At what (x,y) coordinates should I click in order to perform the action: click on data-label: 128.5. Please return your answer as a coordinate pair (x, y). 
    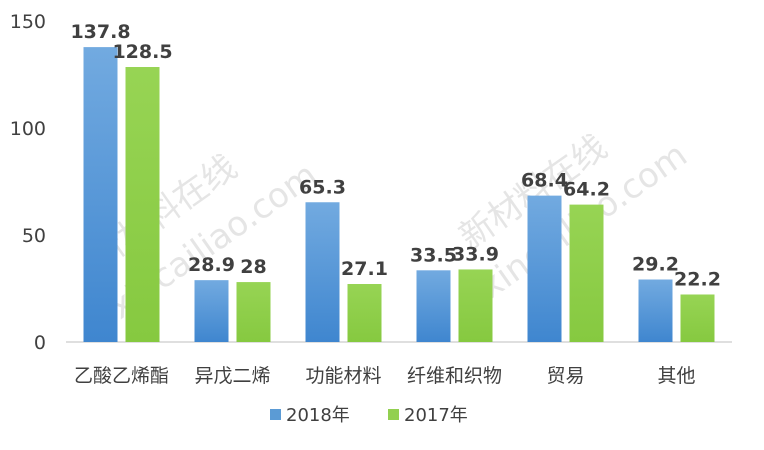
    Looking at the image, I should click on (142, 52).